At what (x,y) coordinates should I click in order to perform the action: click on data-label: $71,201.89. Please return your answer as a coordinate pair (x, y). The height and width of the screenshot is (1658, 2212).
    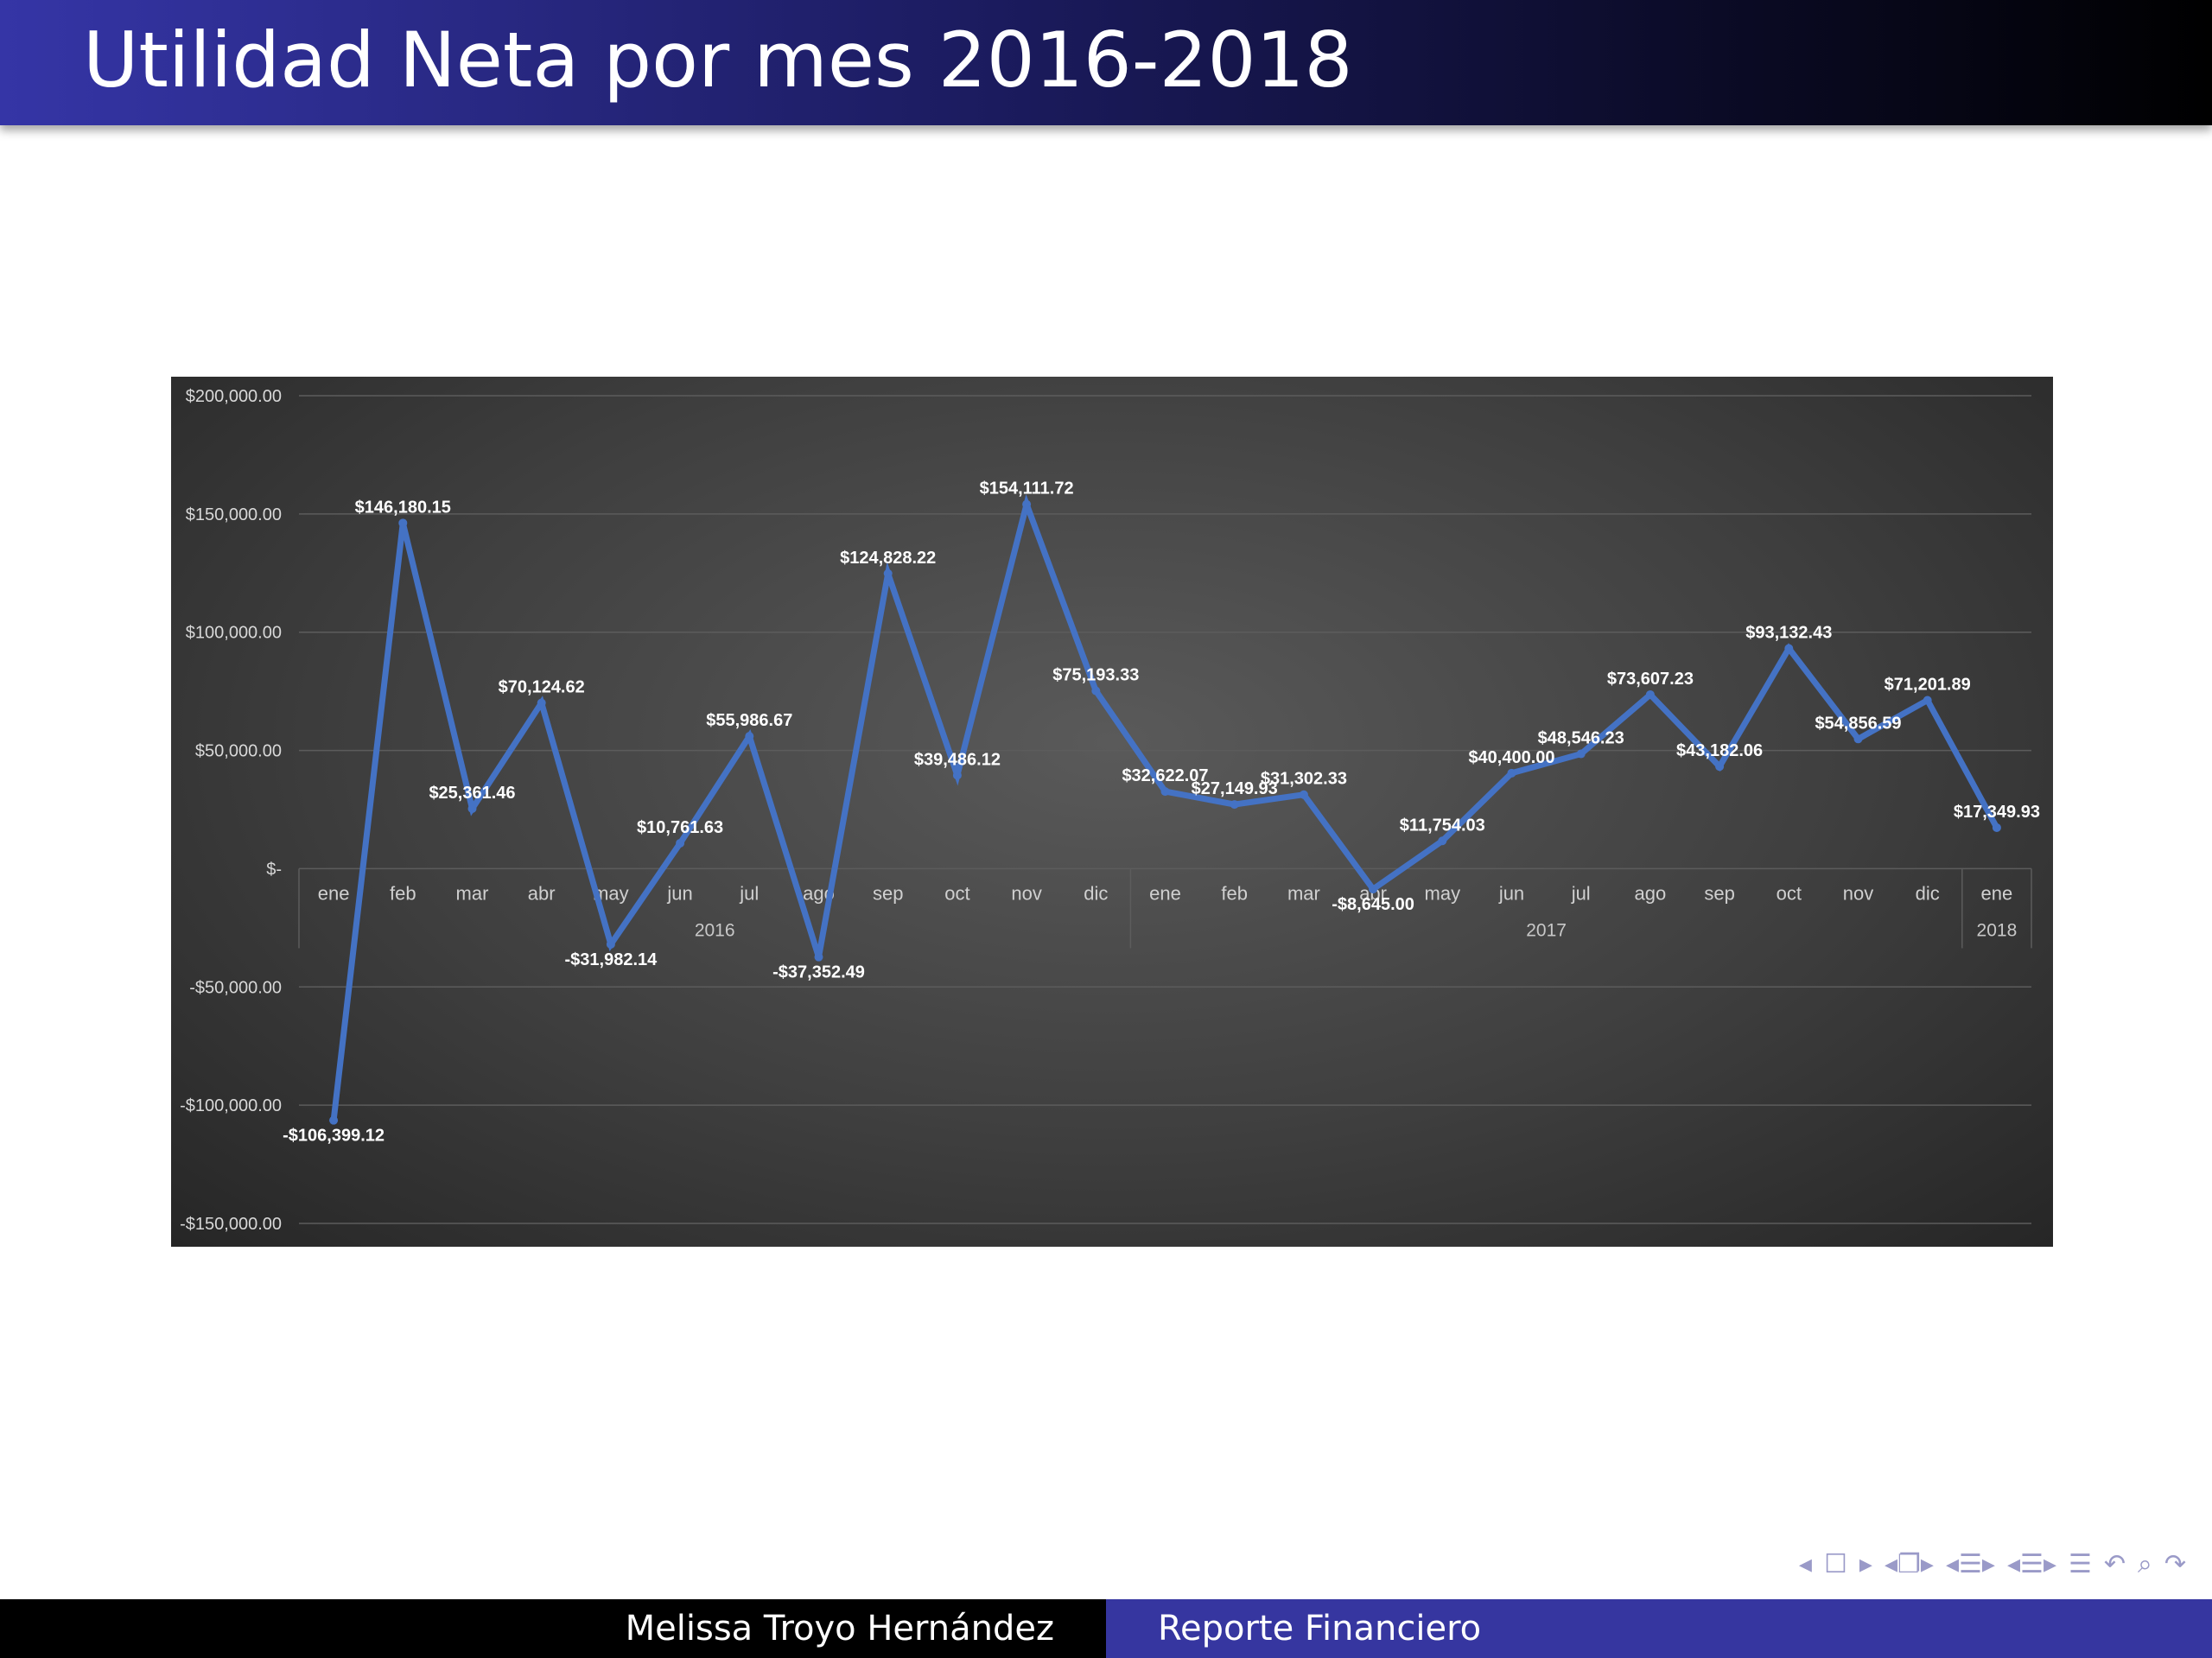
    Looking at the image, I should click on (1928, 685).